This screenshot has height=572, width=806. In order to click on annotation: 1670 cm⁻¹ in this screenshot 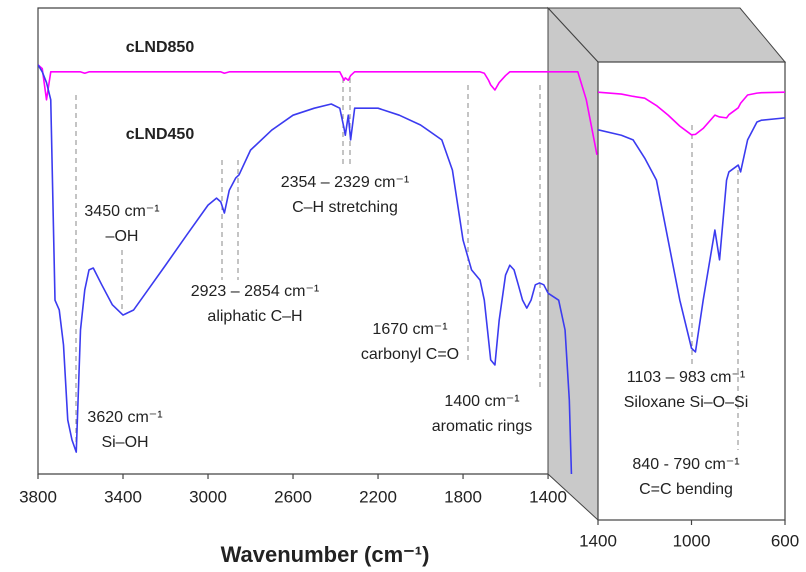, I will do `click(409, 329)`.